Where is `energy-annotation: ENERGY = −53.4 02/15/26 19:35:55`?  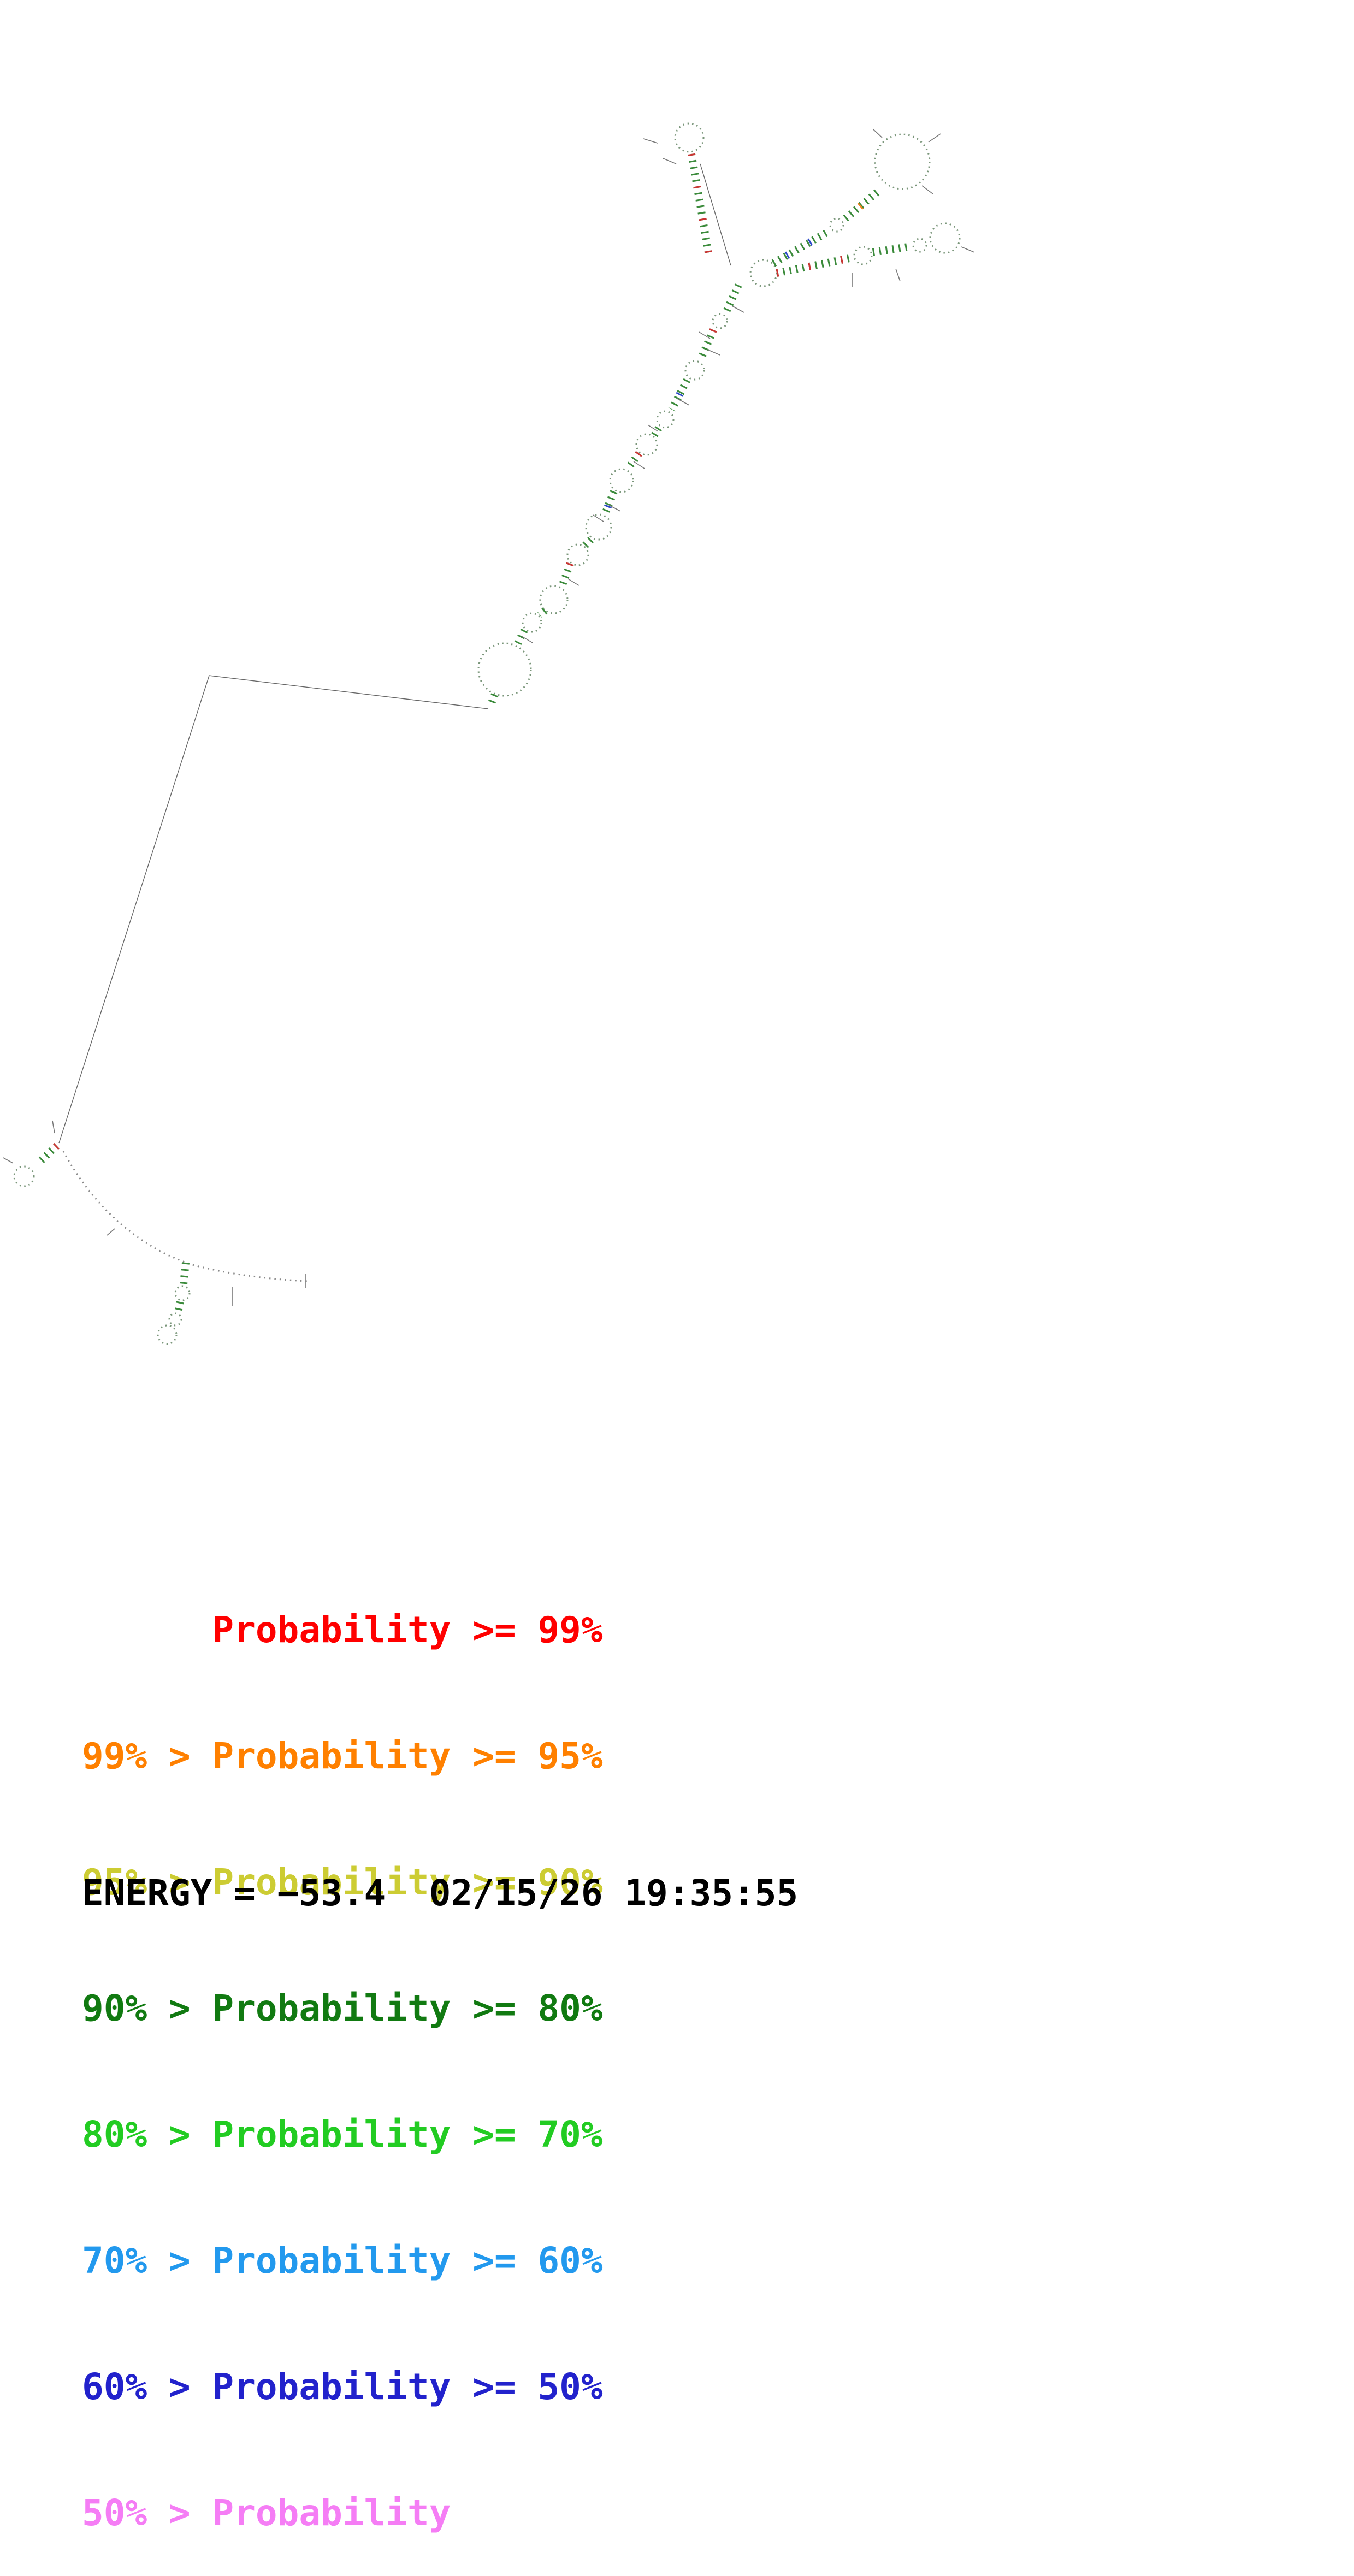 energy-annotation: ENERGY = −53.4 02/15/26 19:35:55 is located at coordinates (440, 1893).